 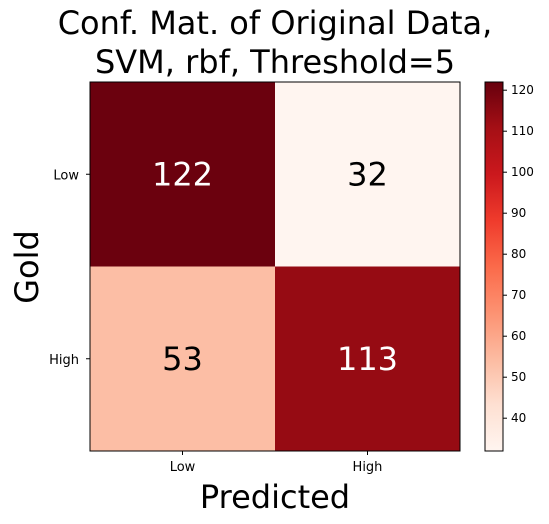 I want to click on colorbar, so click(x=494, y=266).